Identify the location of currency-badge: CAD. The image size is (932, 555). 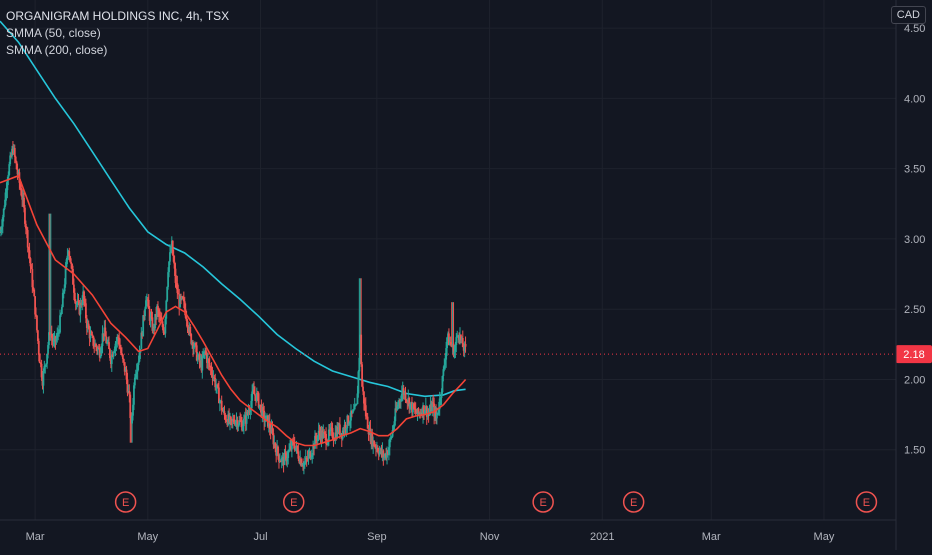
(908, 15).